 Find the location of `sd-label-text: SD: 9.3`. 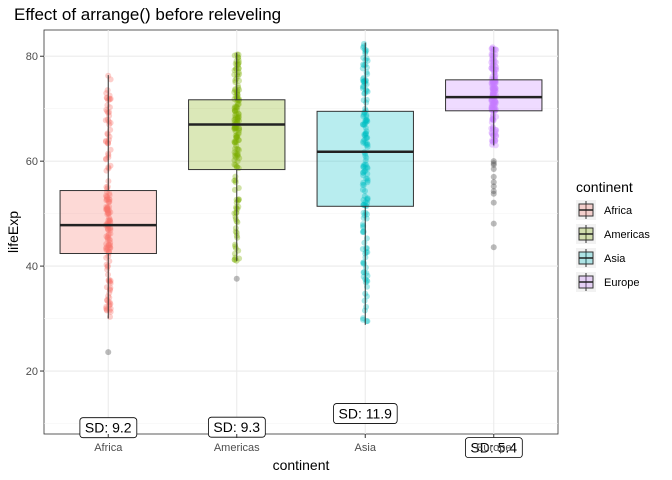

sd-label-text: SD: 9.3 is located at coordinates (236, 427).